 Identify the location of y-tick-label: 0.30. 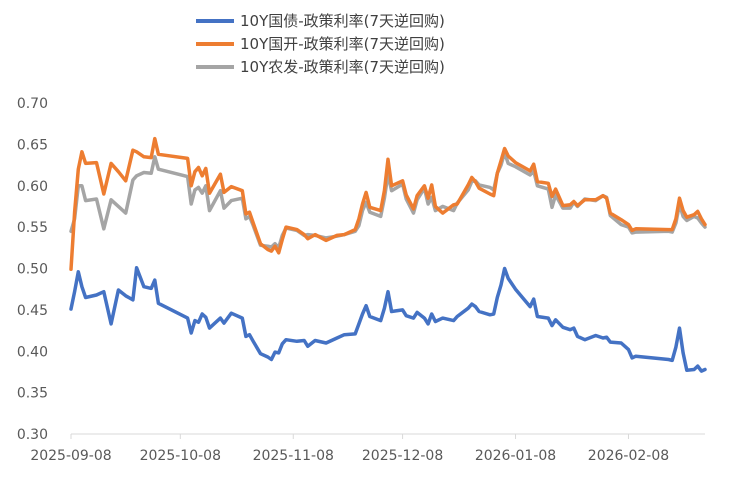
(32, 435).